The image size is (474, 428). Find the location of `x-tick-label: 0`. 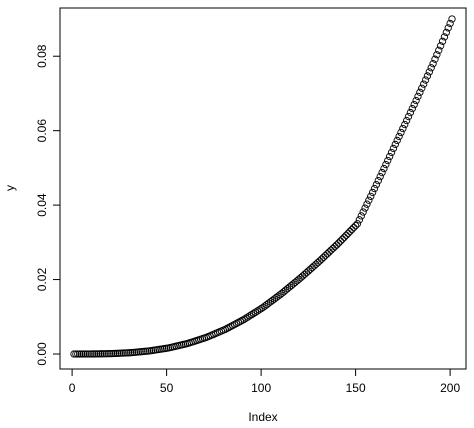

x-tick-label: 0 is located at coordinates (72, 388).